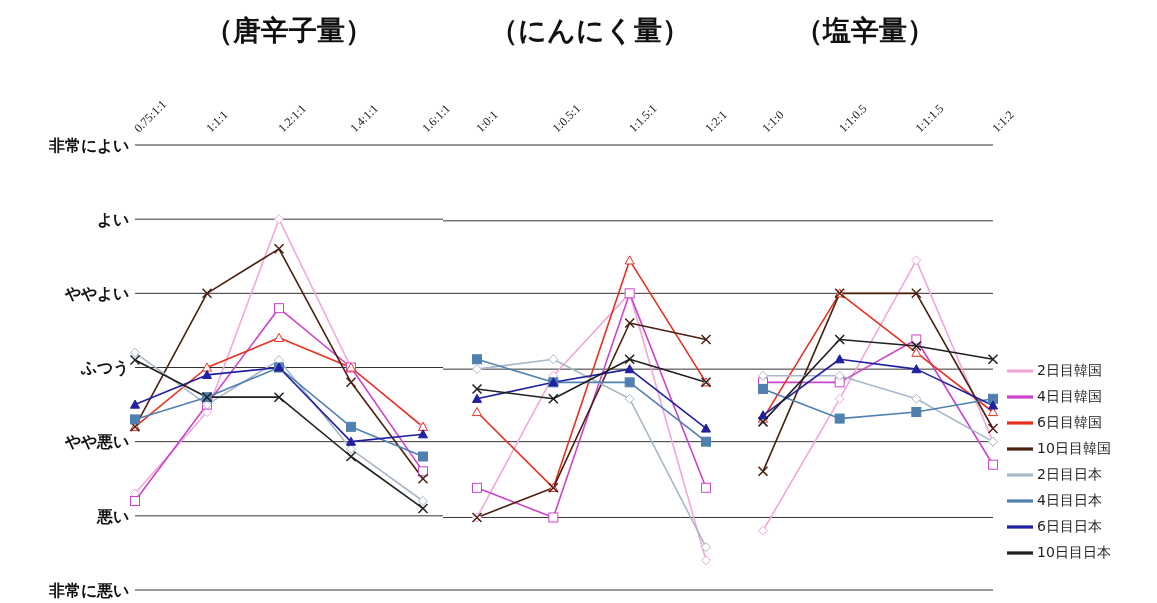 The height and width of the screenshot is (603, 1157). Describe the element at coordinates (865, 31) in the screenshot. I see `chart-title: （塩辛量）` at that location.